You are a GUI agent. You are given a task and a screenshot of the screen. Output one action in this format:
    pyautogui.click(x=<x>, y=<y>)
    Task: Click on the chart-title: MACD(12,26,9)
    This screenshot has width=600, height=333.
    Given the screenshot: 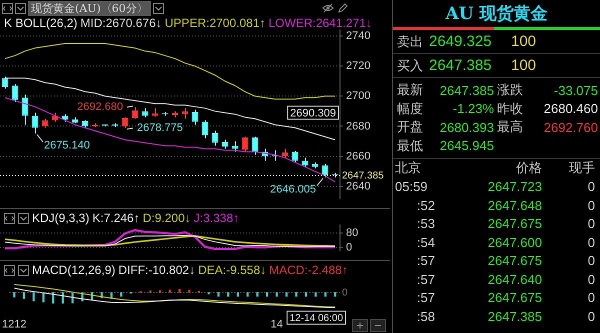 What is the action you would take?
    pyautogui.click(x=74, y=270)
    